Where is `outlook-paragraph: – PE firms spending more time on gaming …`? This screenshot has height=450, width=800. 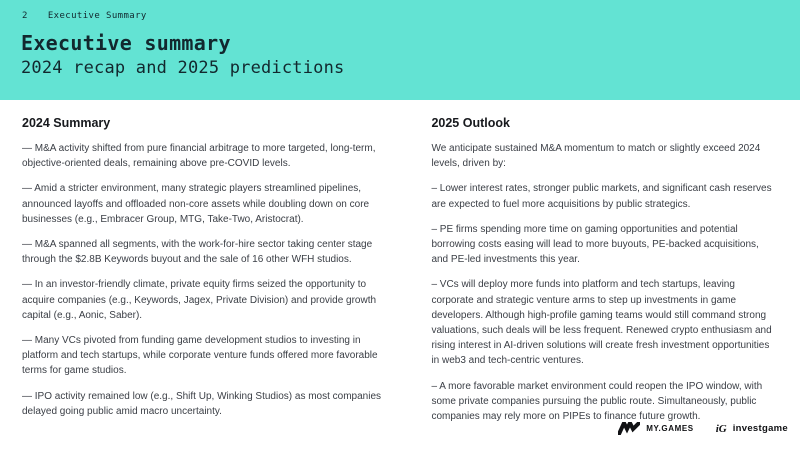
outlook-paragraph: – PE firms spending more time on gaming … is located at coordinates (595, 244).